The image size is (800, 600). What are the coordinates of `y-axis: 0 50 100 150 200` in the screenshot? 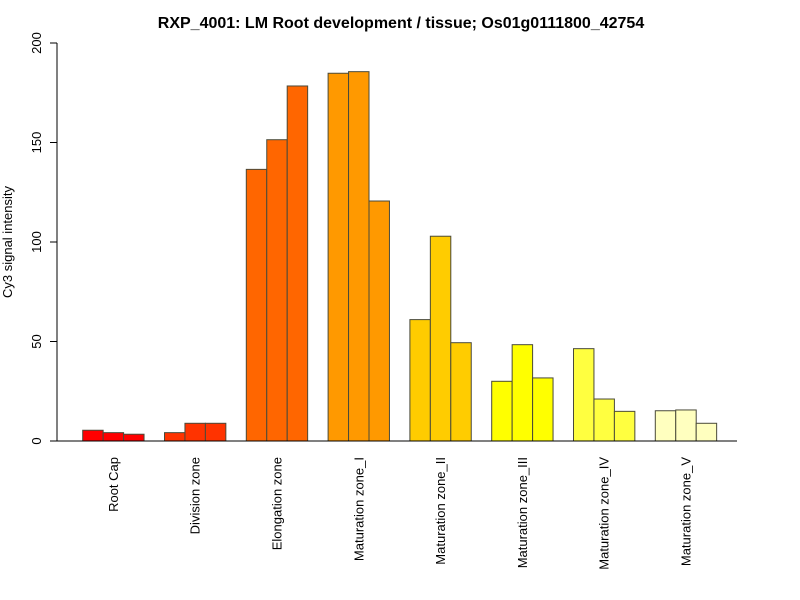 It's located at (43, 238).